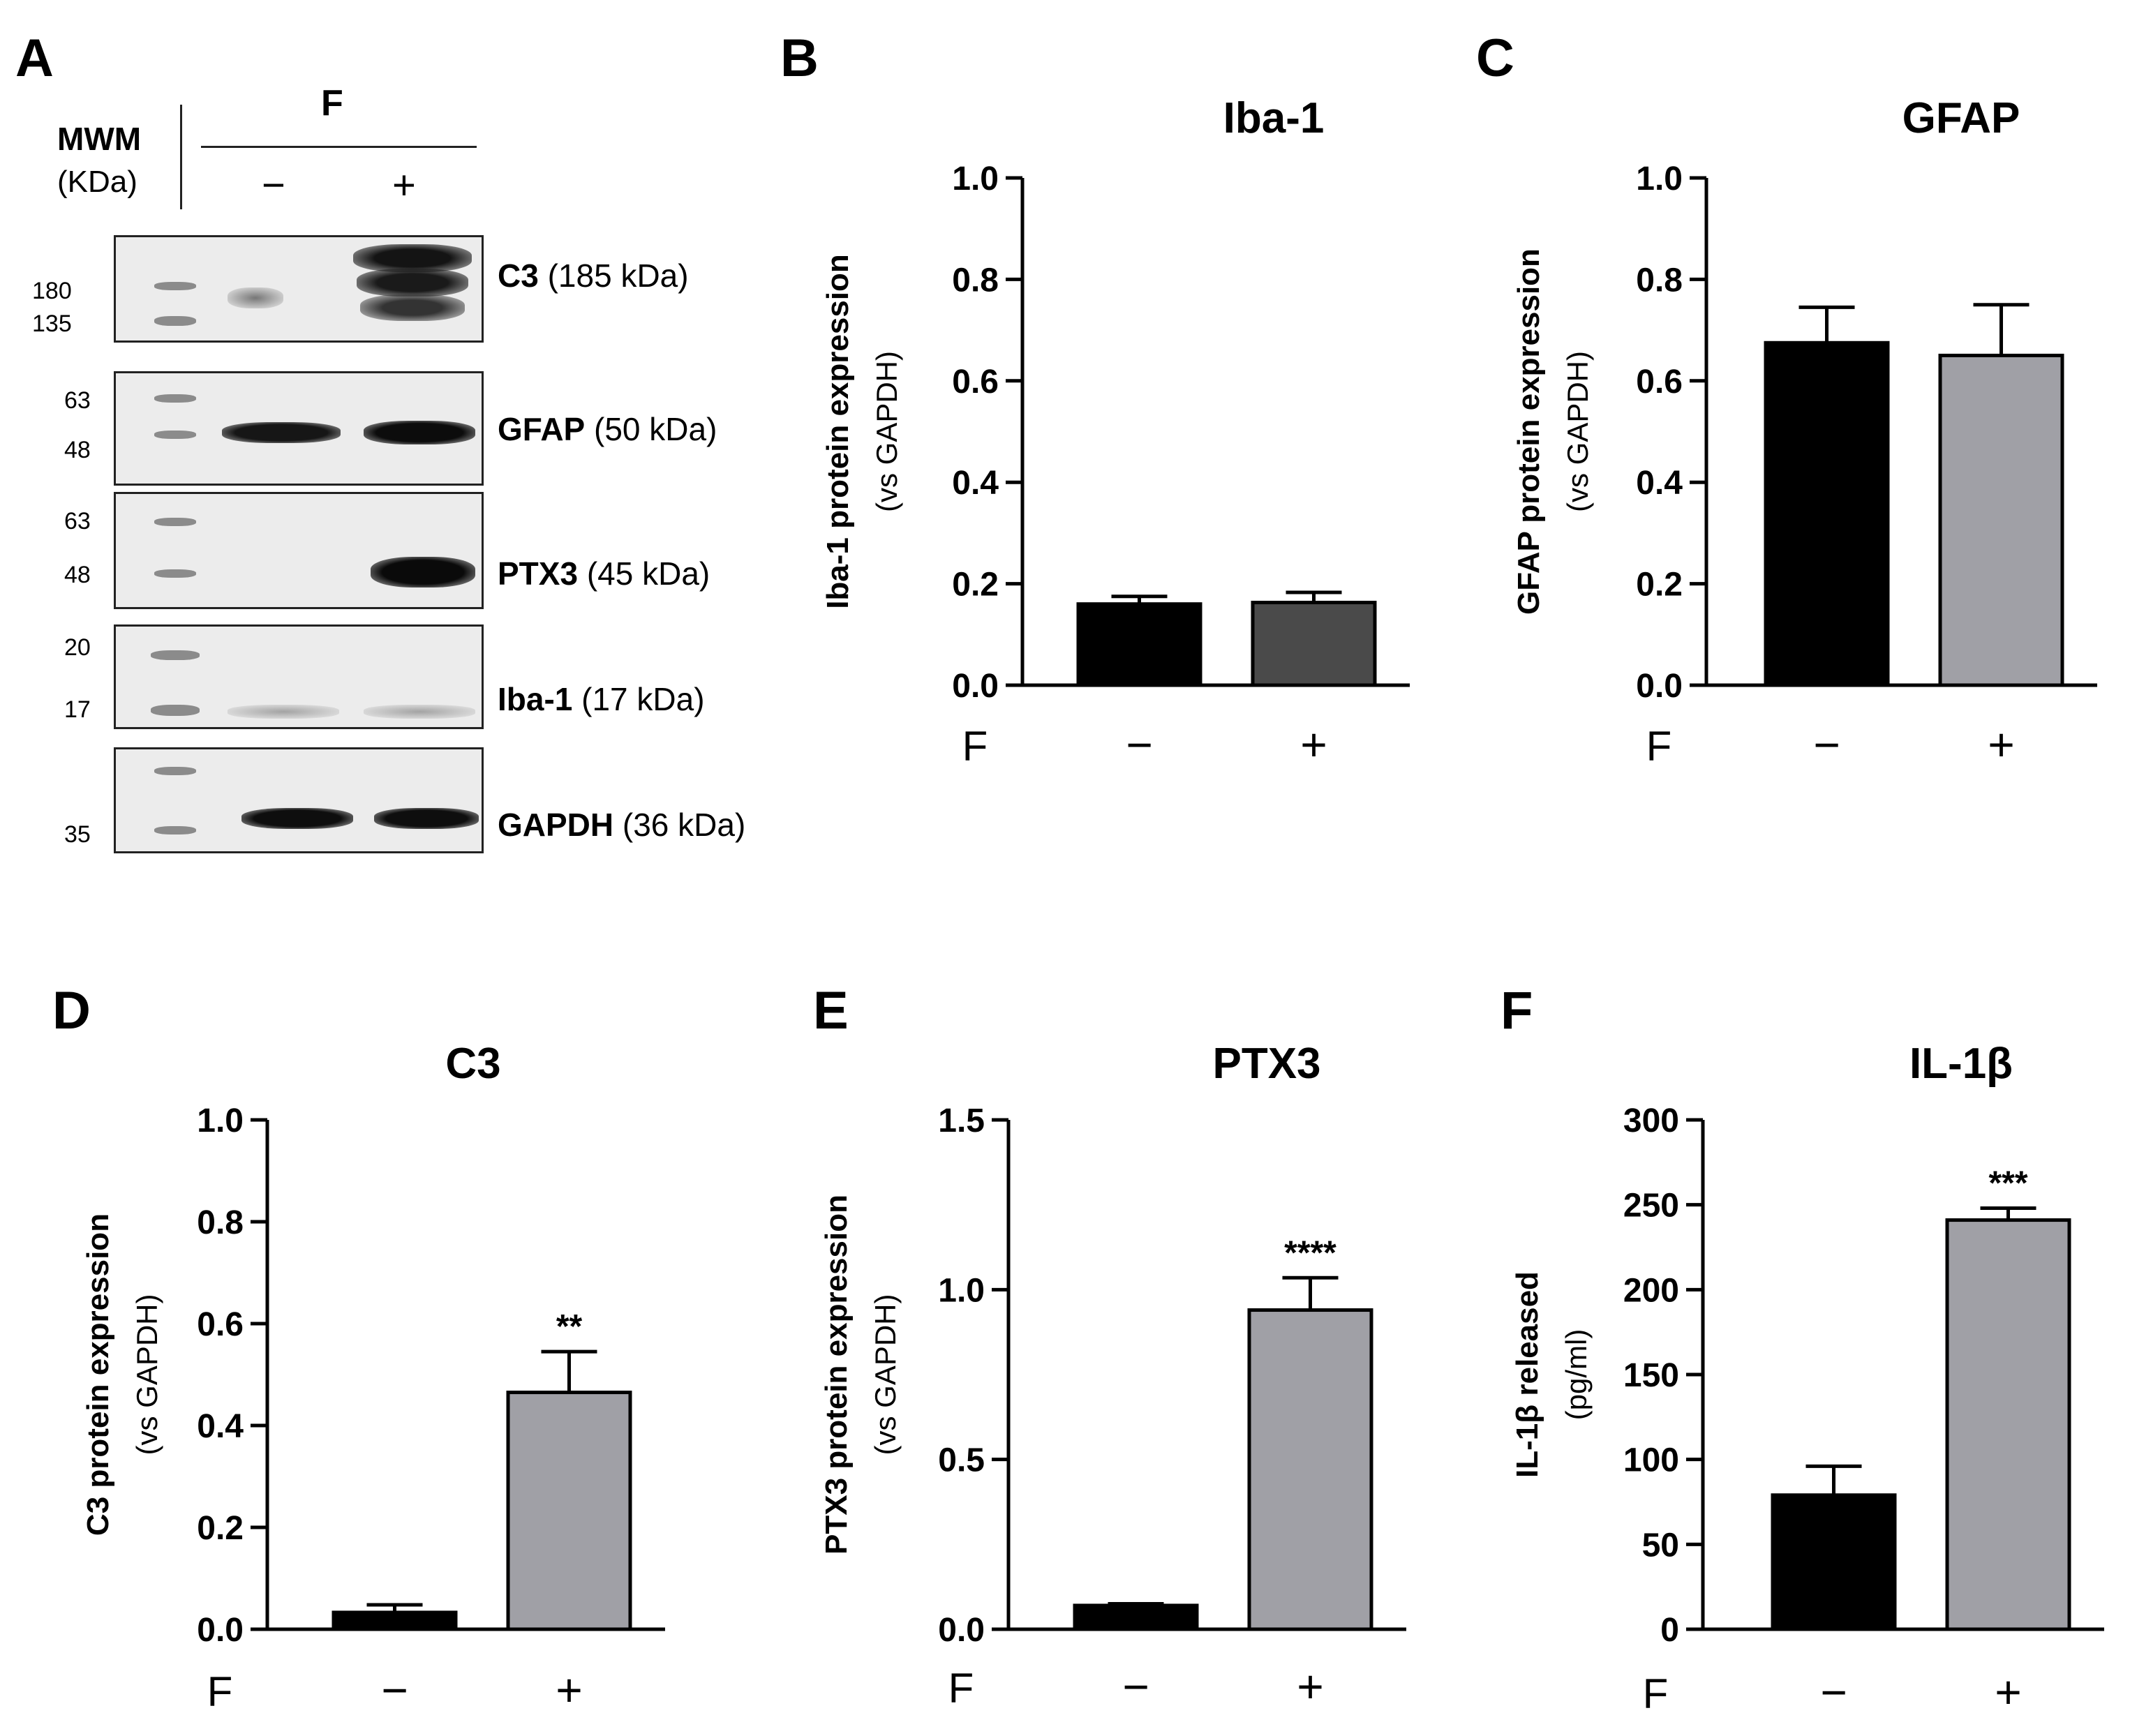 Image resolution: width=2130 pixels, height=1736 pixels. What do you see at coordinates (886, 431) in the screenshot?
I see `chart-b-ylabel-sub: (vs GAPDH)` at bounding box center [886, 431].